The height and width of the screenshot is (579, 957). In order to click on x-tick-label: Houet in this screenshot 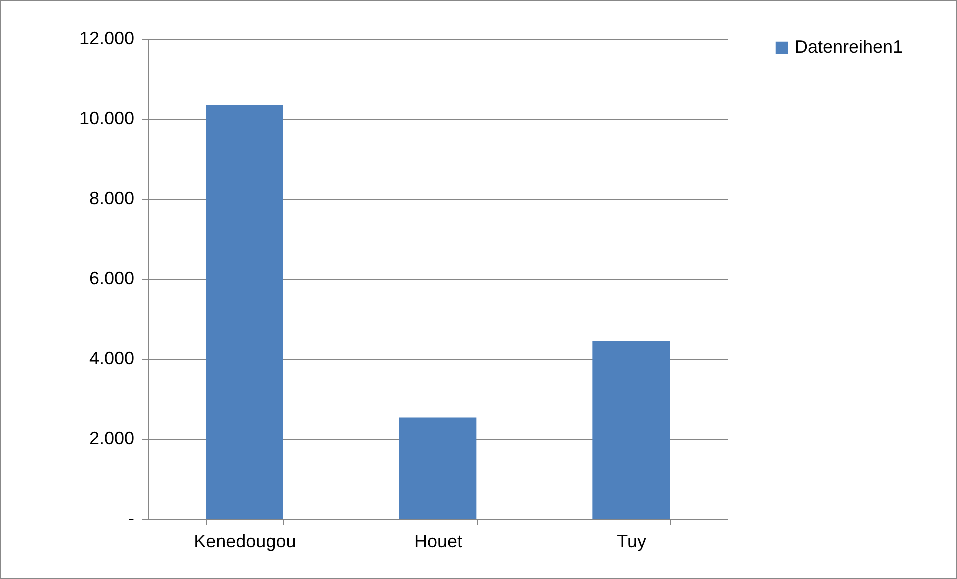, I will do `click(438, 542)`.